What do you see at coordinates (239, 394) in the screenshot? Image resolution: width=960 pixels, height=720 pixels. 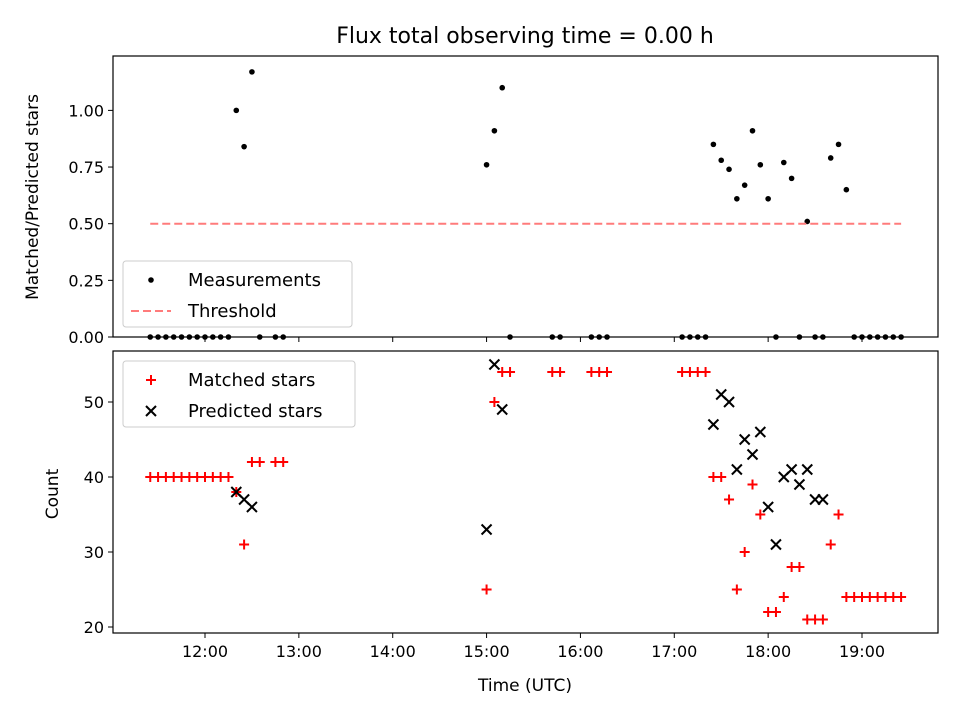 I see `legend: Matched stars Predicted stars` at bounding box center [239, 394].